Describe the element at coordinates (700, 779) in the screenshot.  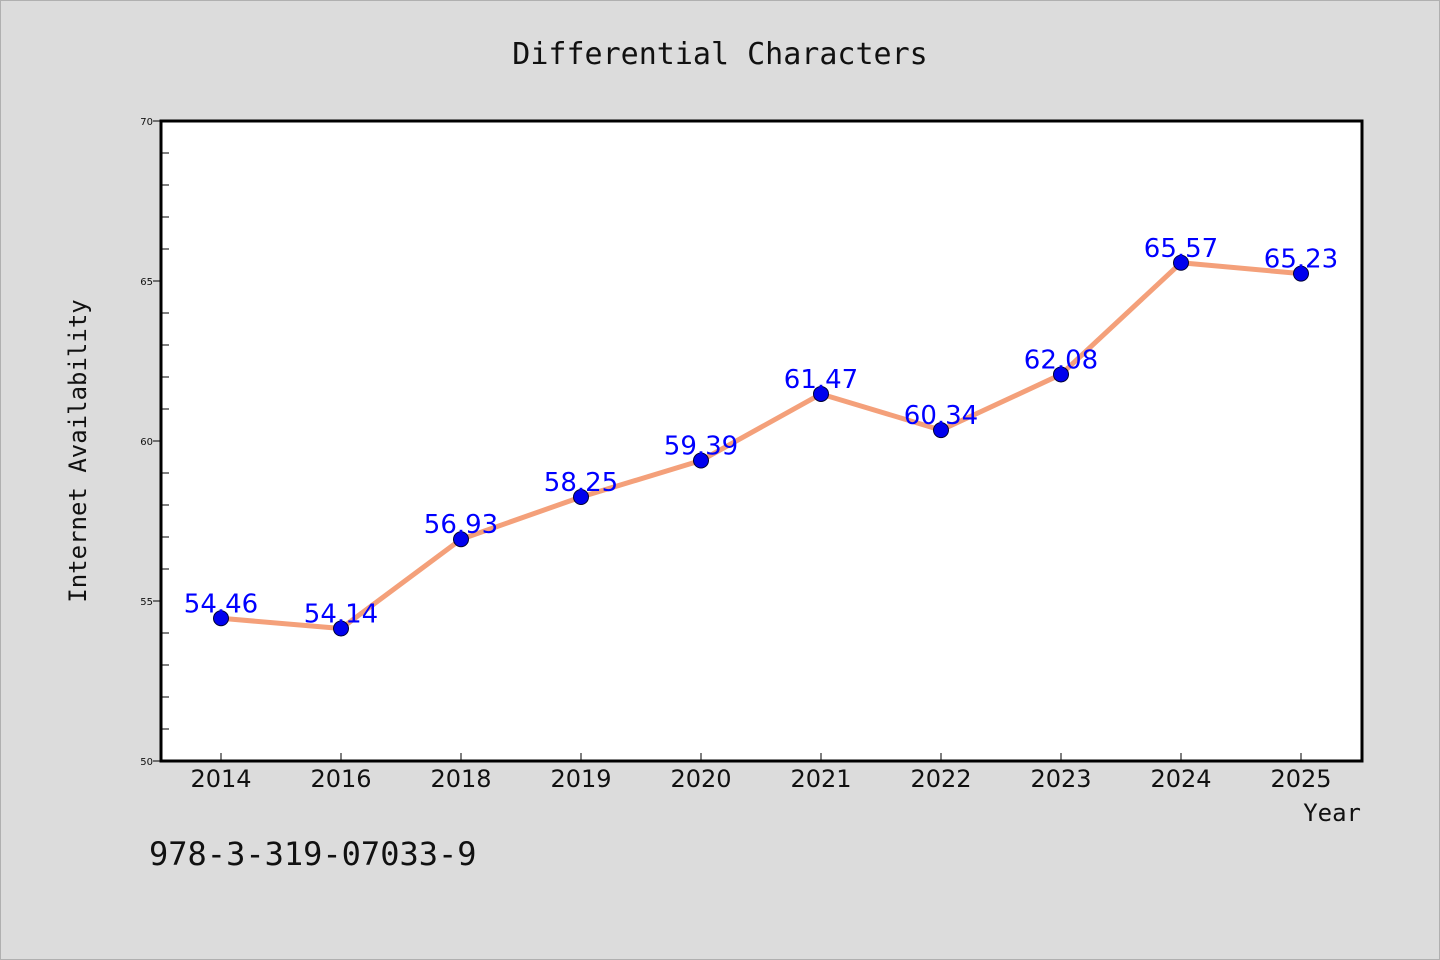
I see `x-tick-label: 2020` at that location.